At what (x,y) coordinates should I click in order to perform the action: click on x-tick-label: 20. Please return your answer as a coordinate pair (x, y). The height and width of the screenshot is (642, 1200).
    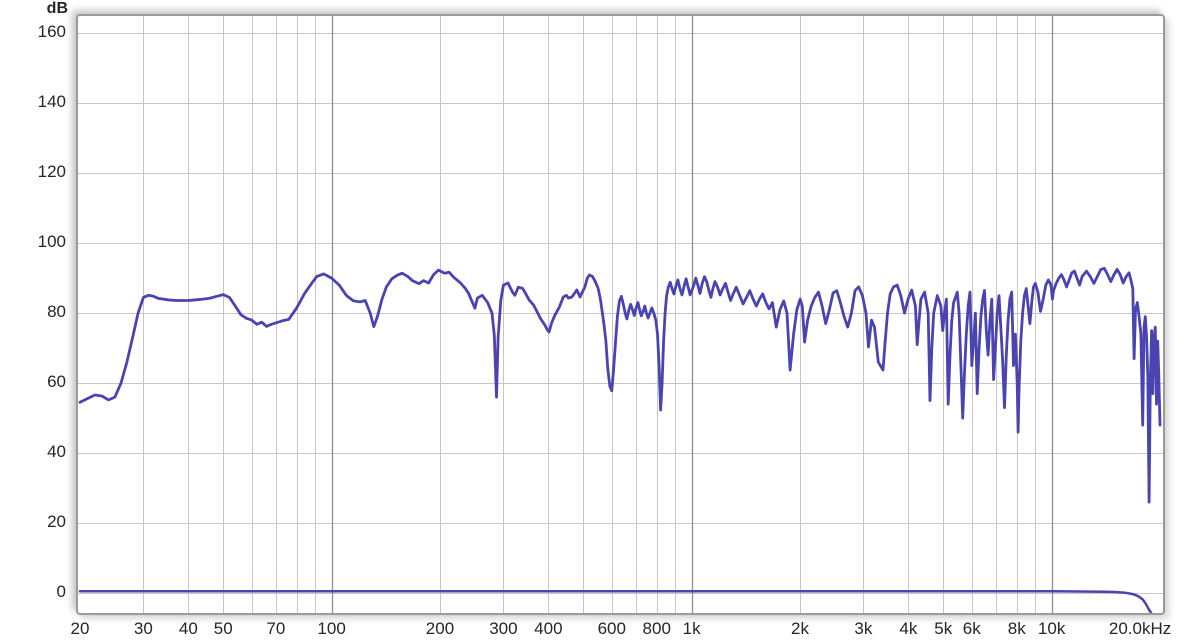
    Looking at the image, I should click on (80, 628).